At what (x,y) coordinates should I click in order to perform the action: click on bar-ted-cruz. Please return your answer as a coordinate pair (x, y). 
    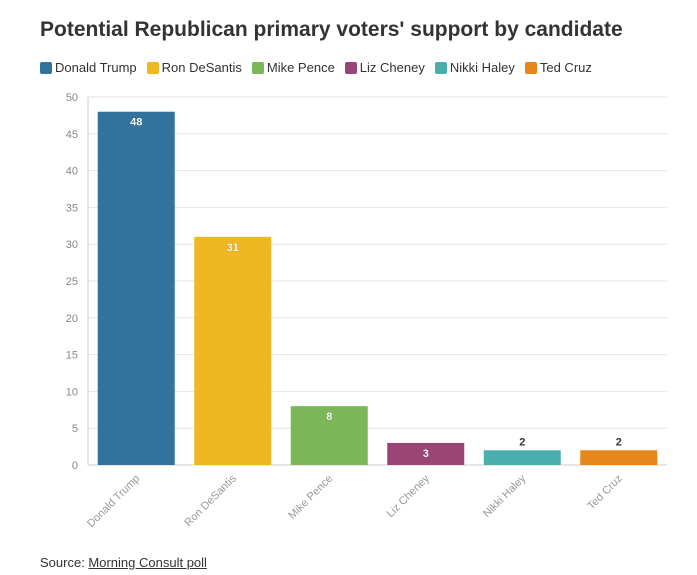
    Looking at the image, I should click on (619, 457).